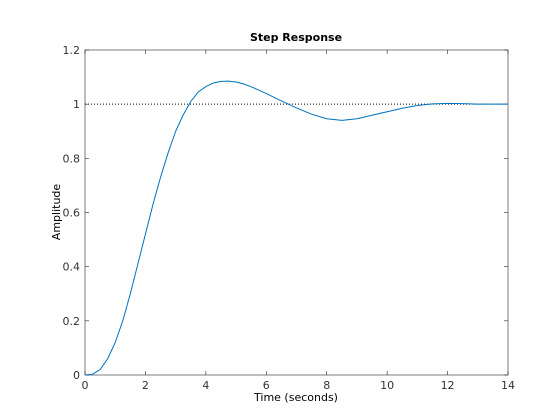 Image resolution: width=560 pixels, height=420 pixels. What do you see at coordinates (296, 37) in the screenshot?
I see `chart-title: Step Response` at bounding box center [296, 37].